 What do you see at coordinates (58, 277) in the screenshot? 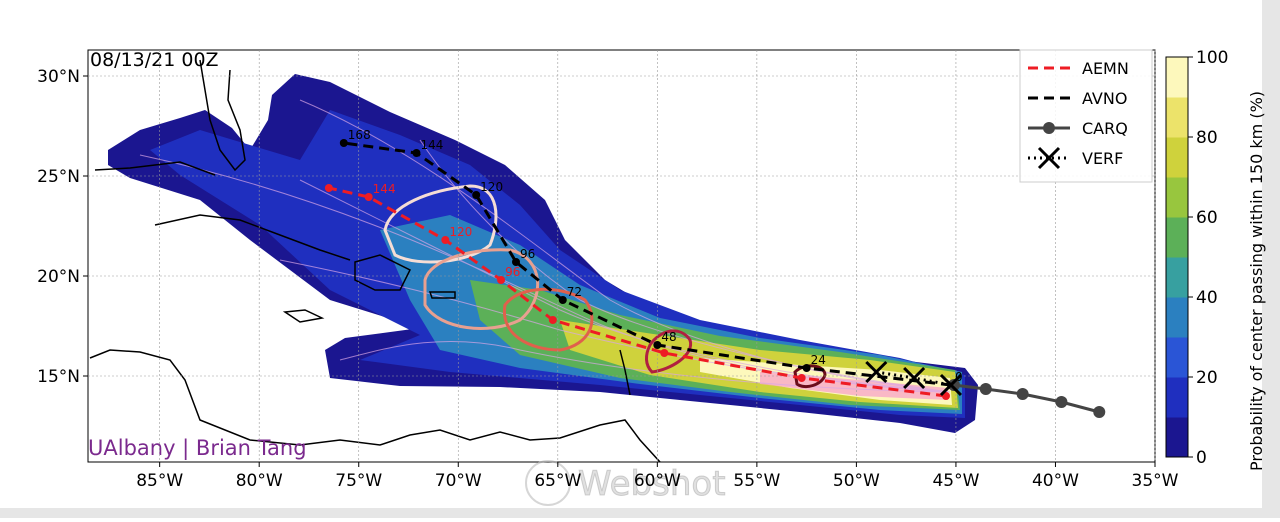
I see `y-tick-label: 20°N` at bounding box center [58, 277].